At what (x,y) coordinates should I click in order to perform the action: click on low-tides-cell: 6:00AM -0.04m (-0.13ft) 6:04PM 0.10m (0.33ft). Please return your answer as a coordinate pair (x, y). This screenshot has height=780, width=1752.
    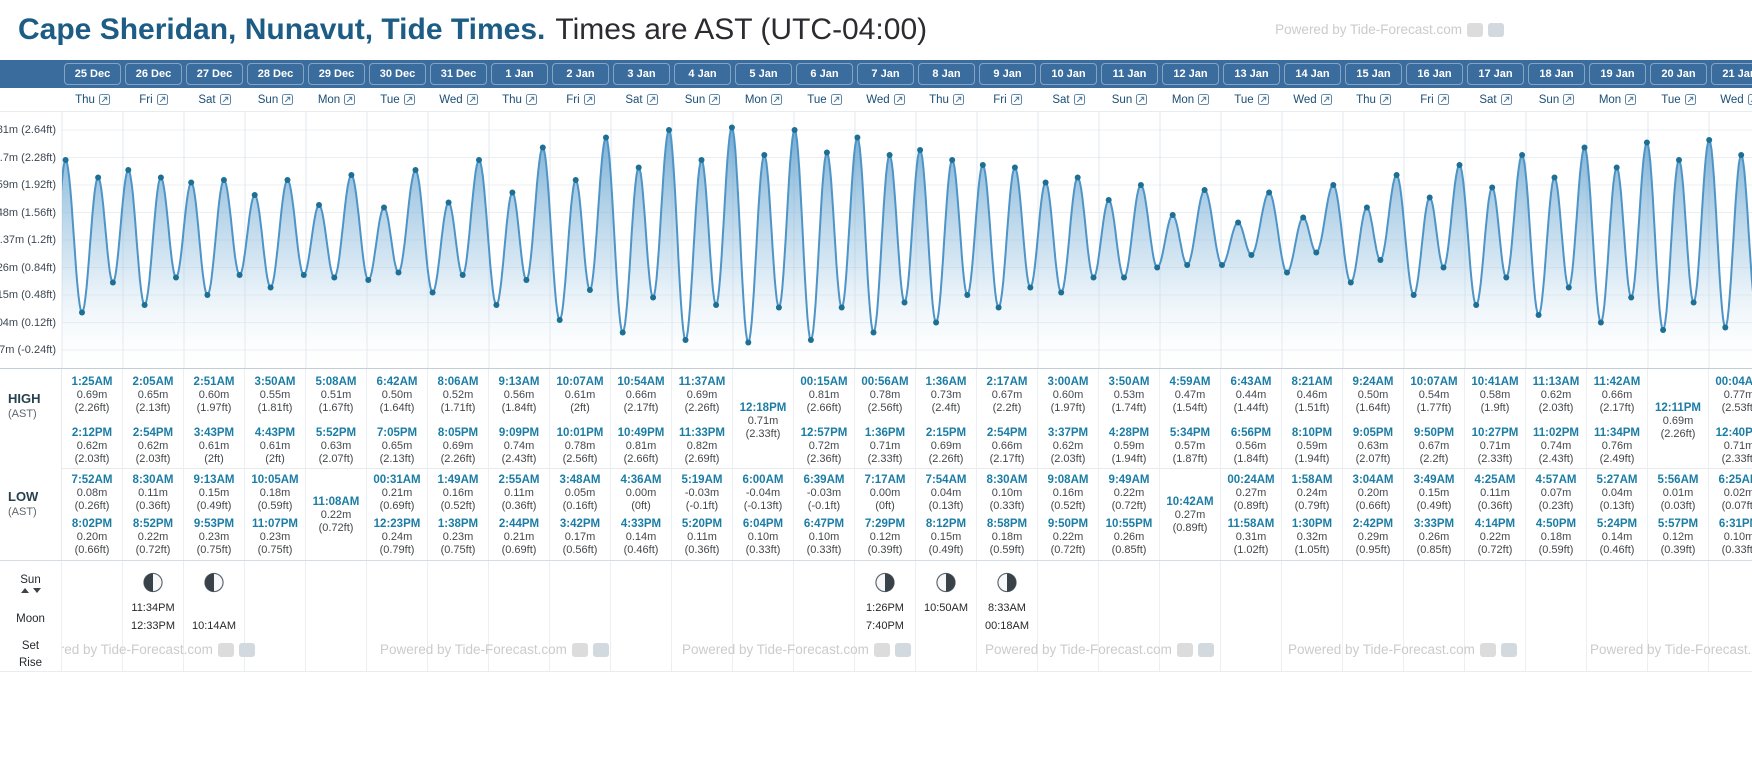
    Looking at the image, I should click on (763, 514).